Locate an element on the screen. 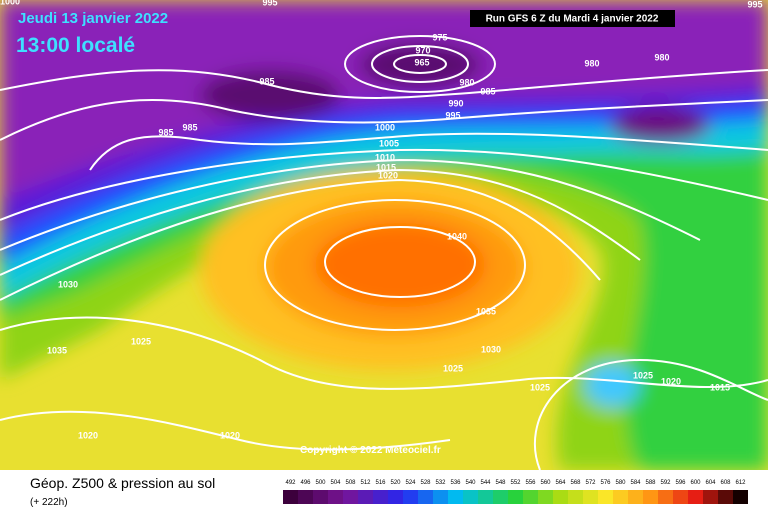  legend-label: 596 is located at coordinates (680, 483).